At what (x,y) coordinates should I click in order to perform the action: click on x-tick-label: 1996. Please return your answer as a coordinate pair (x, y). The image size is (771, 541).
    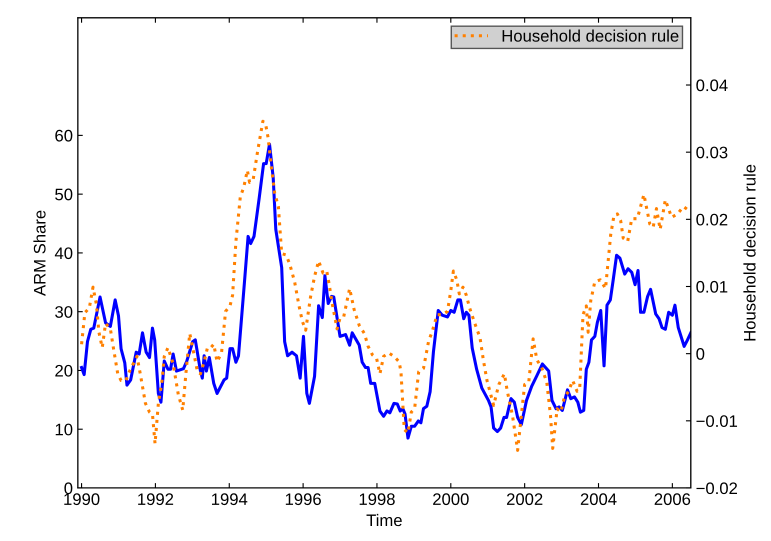
    Looking at the image, I should click on (303, 499).